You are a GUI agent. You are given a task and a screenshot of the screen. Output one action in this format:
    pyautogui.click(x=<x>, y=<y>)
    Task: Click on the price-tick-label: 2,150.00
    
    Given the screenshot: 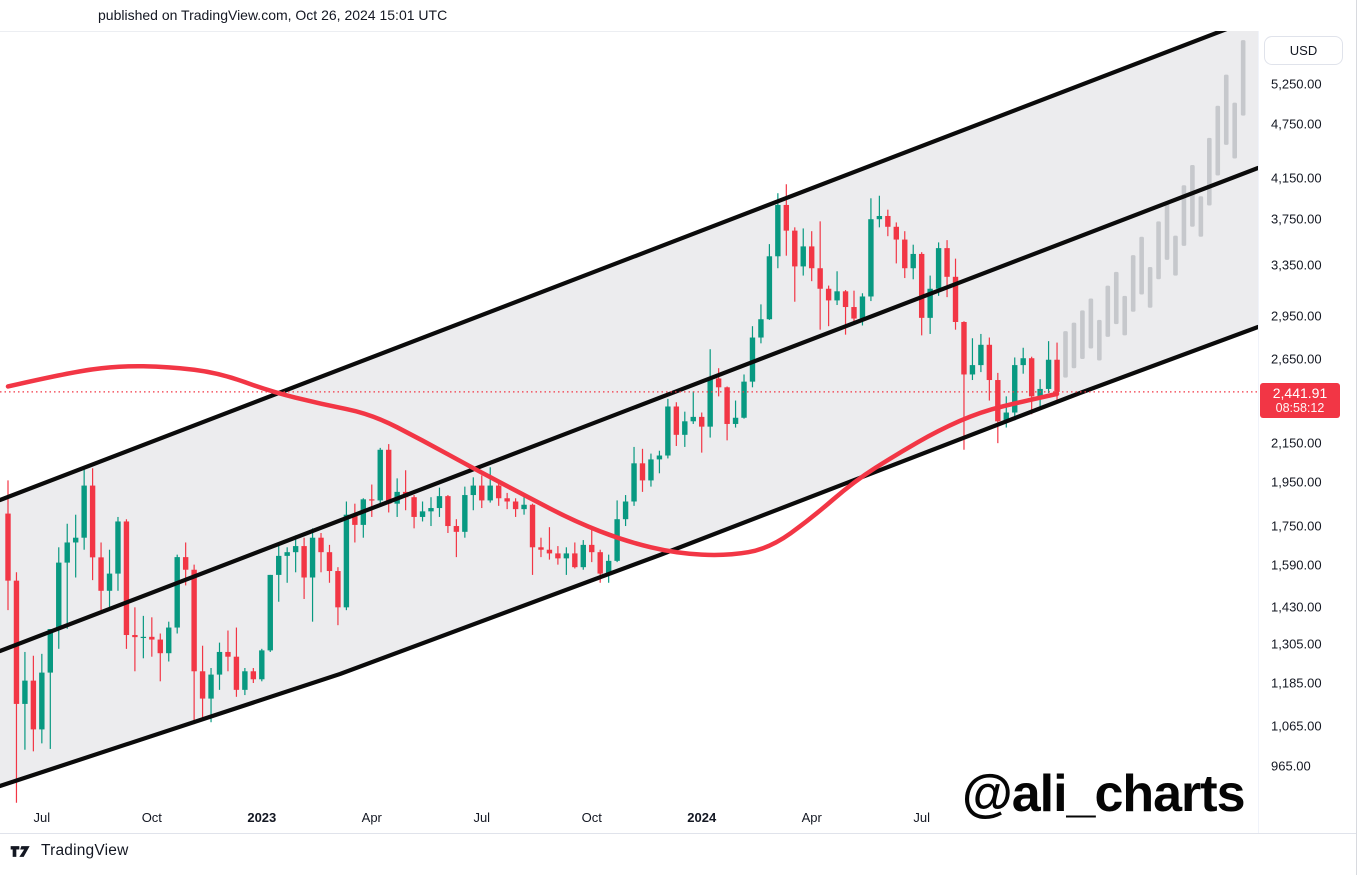 What is the action you would take?
    pyautogui.click(x=1296, y=443)
    